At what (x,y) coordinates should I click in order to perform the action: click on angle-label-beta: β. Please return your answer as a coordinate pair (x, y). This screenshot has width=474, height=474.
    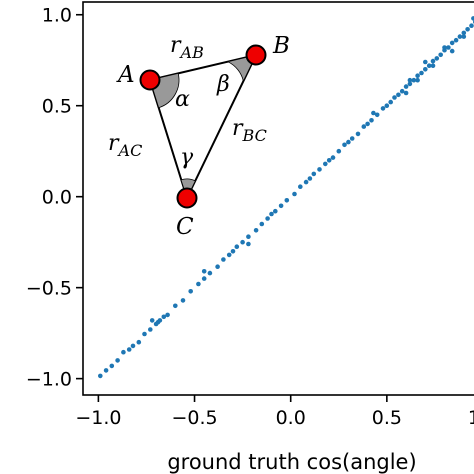
    Looking at the image, I should click on (223, 84).